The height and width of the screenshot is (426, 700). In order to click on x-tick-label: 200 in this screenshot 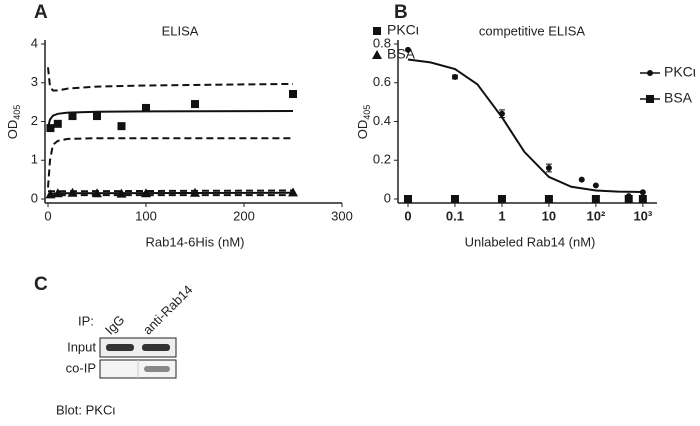, I will do `click(244, 215)`.